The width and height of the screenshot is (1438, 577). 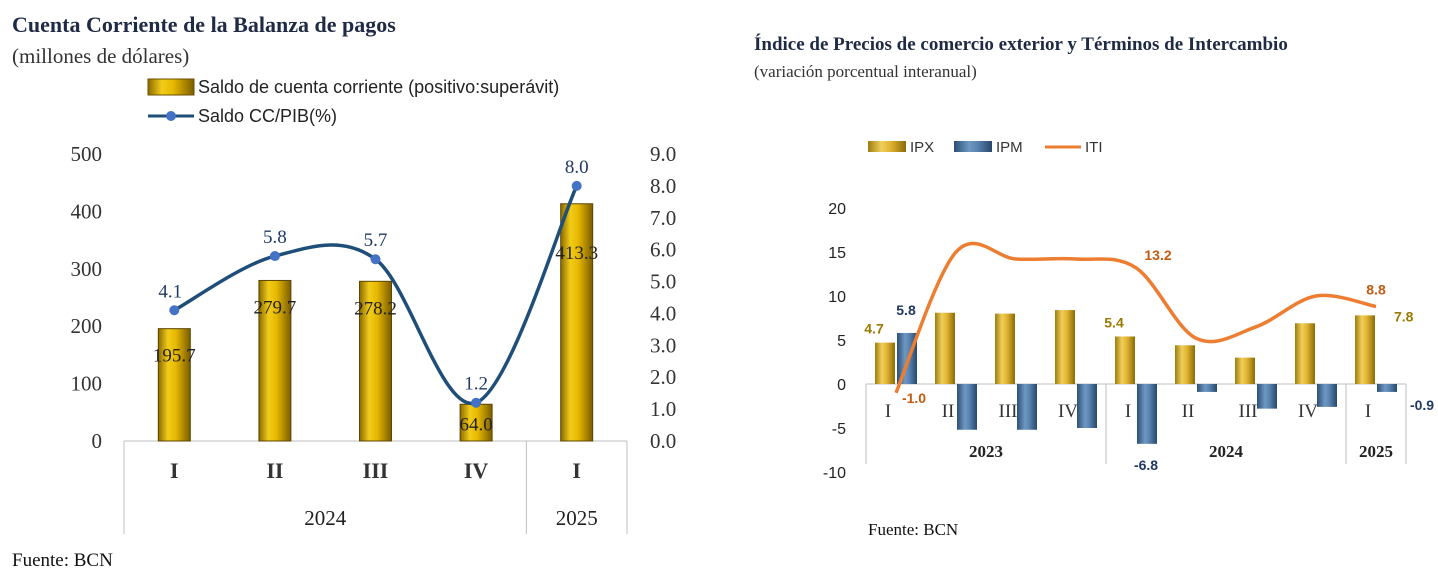 I want to click on y-axis-tick-label: 20, so click(x=837, y=209).